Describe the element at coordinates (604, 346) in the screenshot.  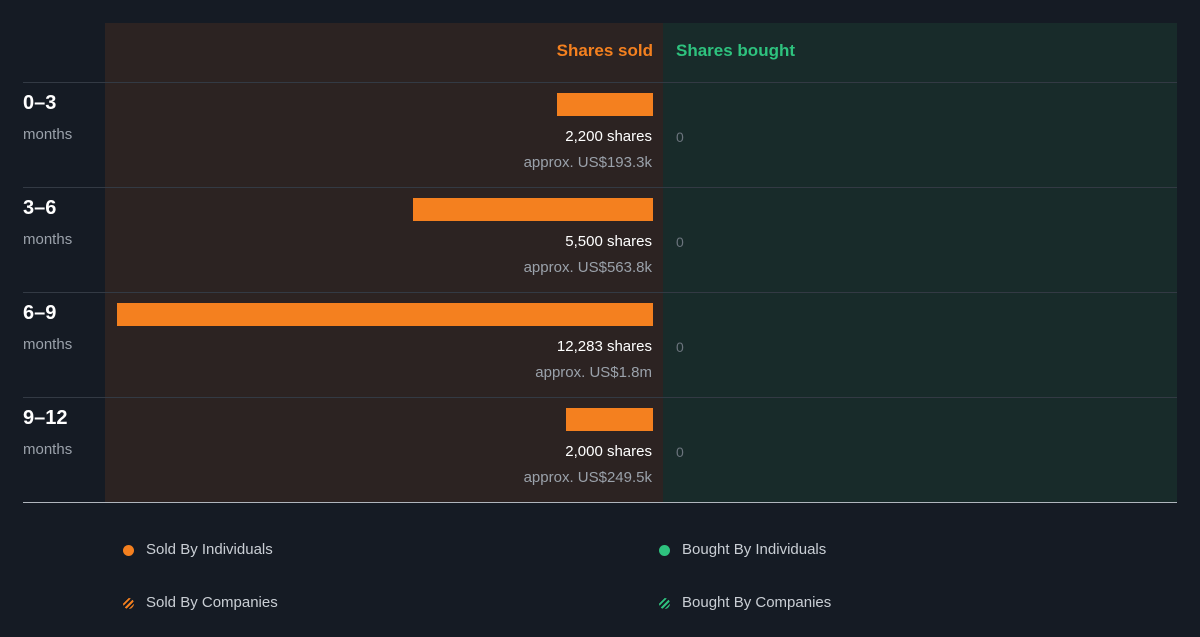
I see `sold-shares-label: 12,283 shares` at that location.